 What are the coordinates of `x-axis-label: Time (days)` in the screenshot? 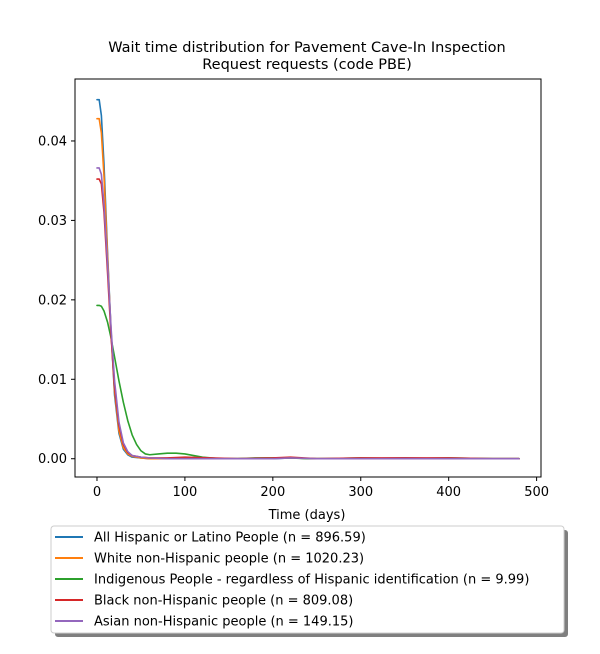 It's located at (307, 515).